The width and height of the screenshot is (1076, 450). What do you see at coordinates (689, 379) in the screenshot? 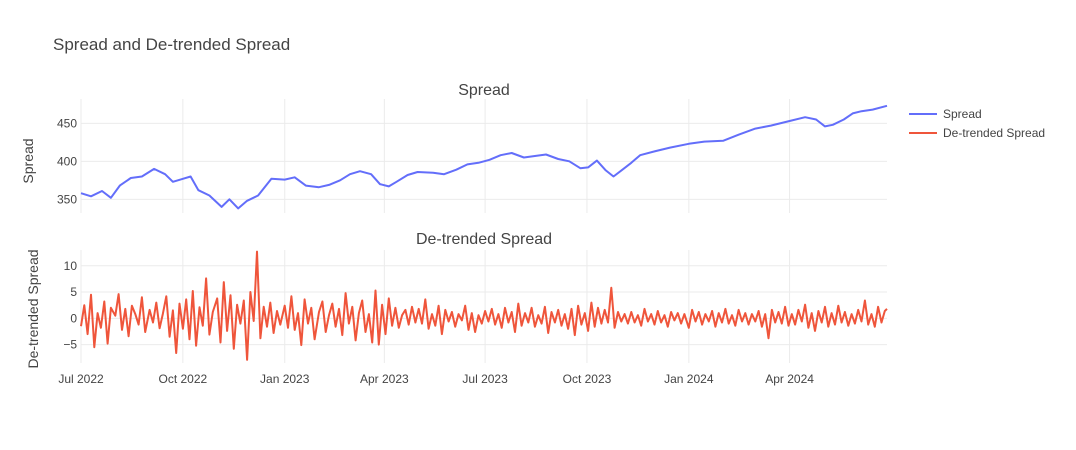
I see `x-tick-label-6: Jan 2024` at bounding box center [689, 379].